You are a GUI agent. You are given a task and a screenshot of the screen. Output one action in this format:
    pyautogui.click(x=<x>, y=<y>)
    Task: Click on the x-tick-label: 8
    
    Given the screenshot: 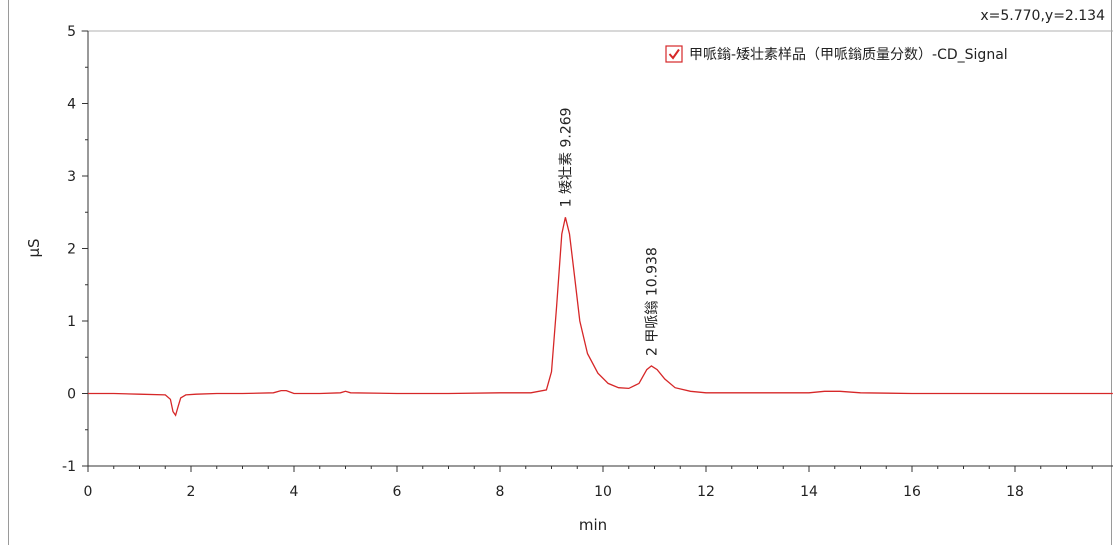 What is the action you would take?
    pyautogui.click(x=500, y=492)
    